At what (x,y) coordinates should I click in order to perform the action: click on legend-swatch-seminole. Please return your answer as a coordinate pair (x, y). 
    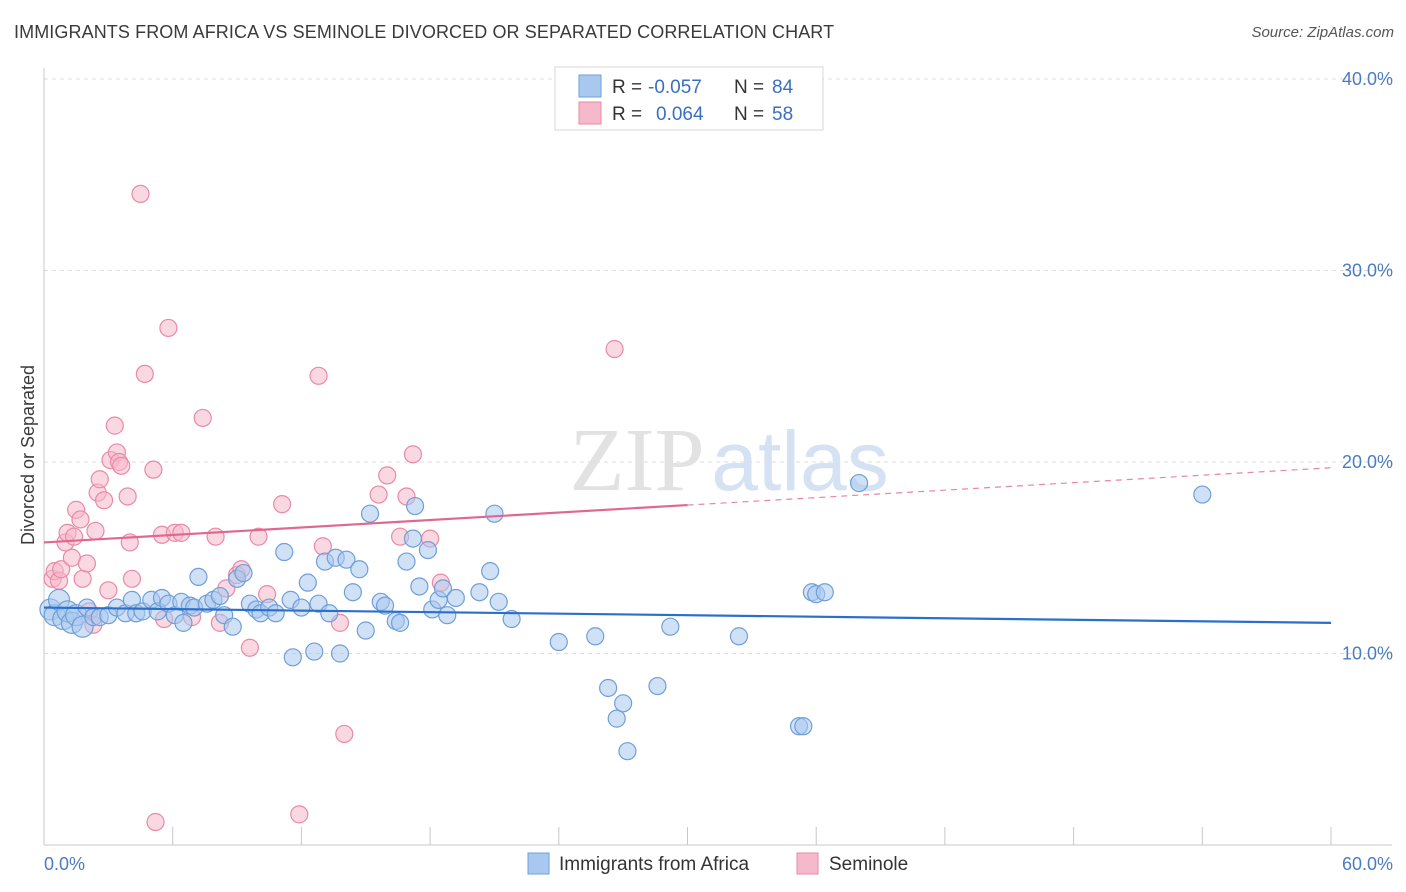
    Looking at the image, I should click on (590, 113).